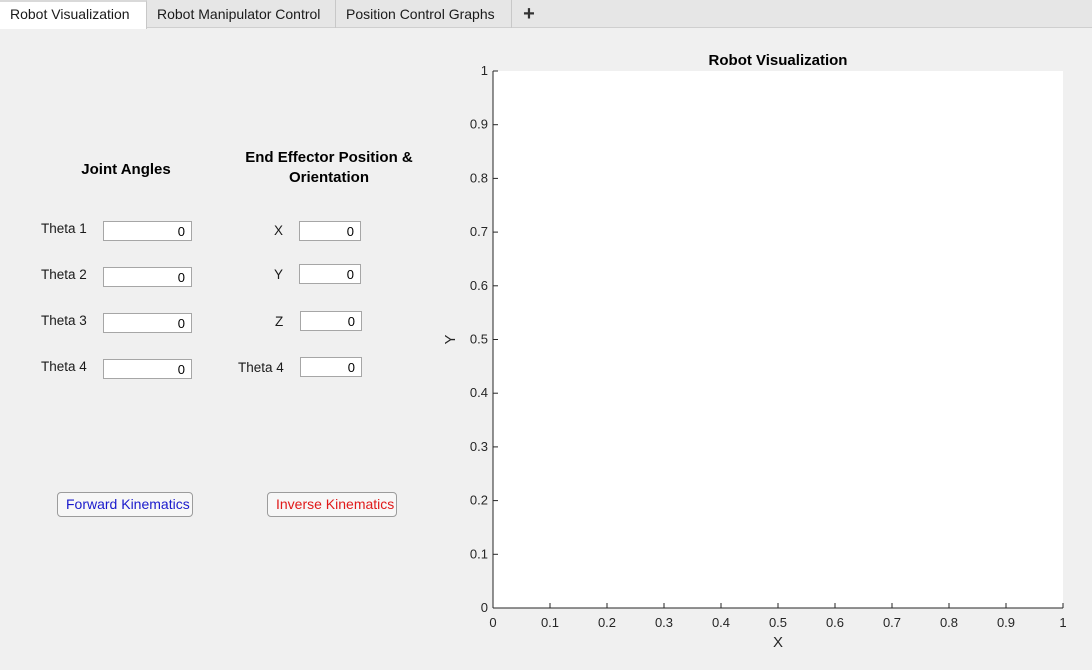  Describe the element at coordinates (479, 177) in the screenshot. I see `y-tick-label: 0.8` at that location.